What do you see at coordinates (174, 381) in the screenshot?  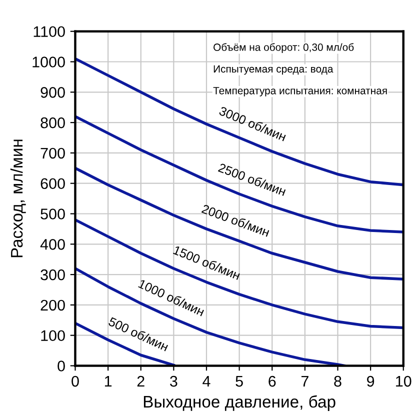 I see `x-tick-label: 3` at bounding box center [174, 381].